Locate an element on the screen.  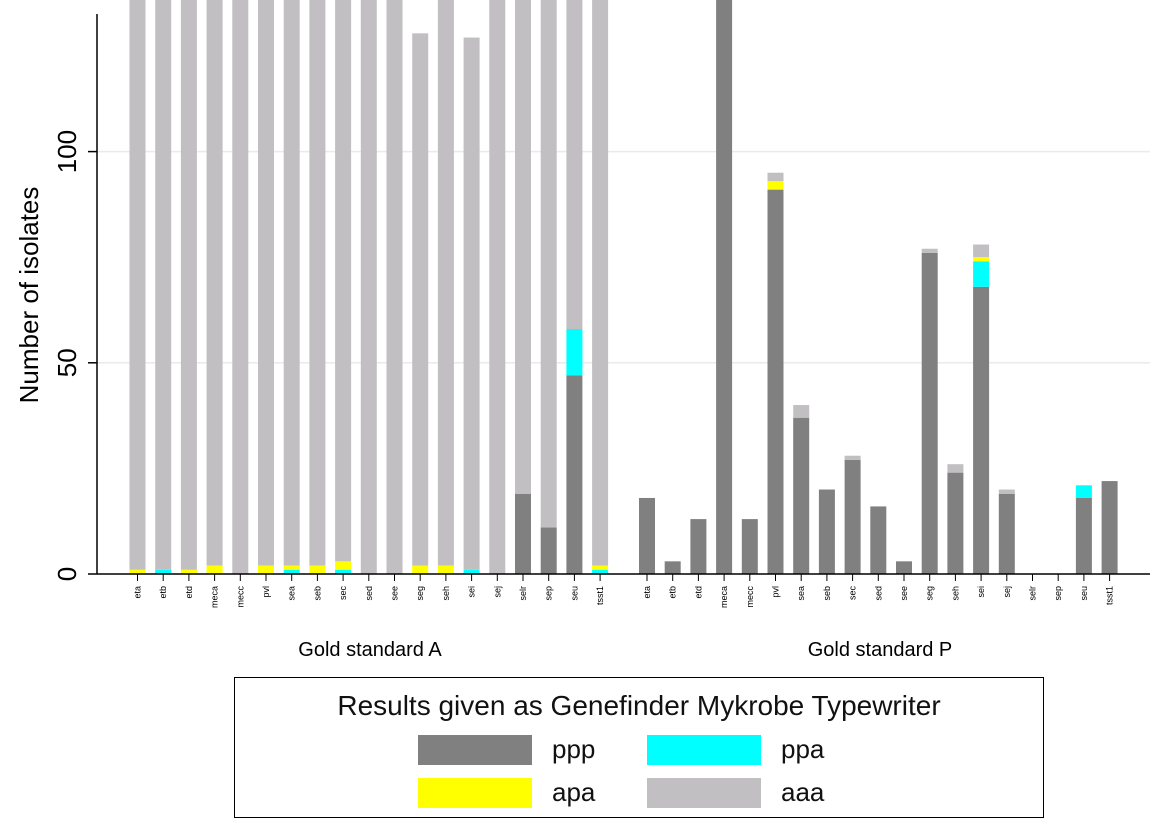
bar-aaa-meca is located at coordinates (214, 283).